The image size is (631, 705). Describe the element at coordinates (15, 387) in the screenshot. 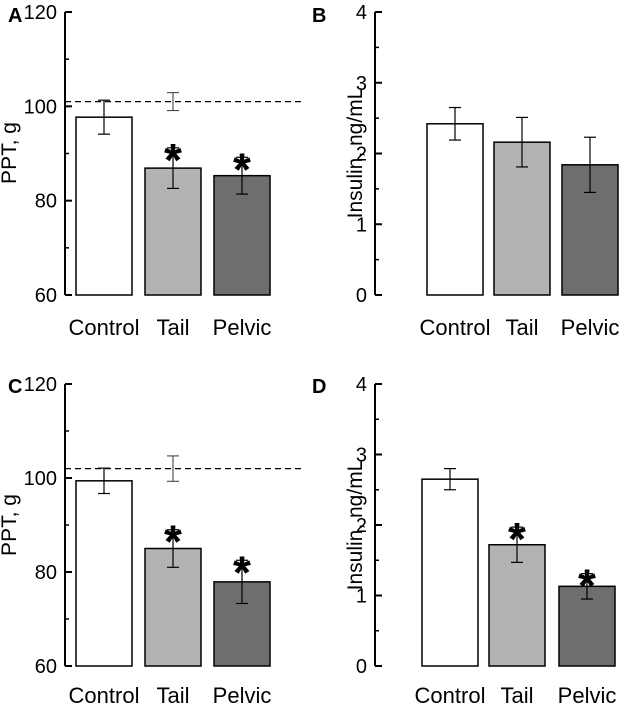

I see `panel-letter: C` at that location.